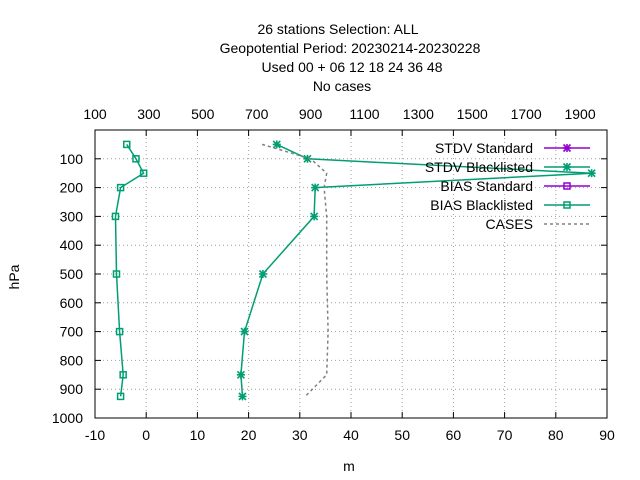  Describe the element at coordinates (149, 114) in the screenshot. I see `x2-tick-label: 300` at that location.